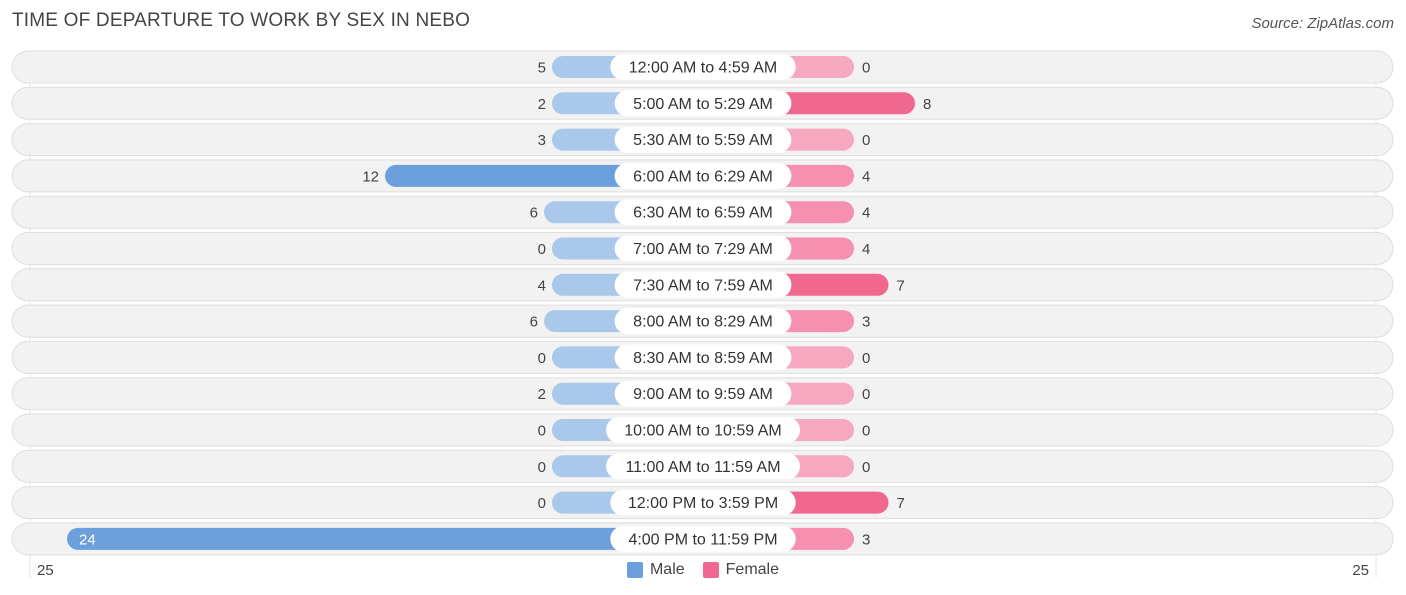 This screenshot has height=595, width=1406. What do you see at coordinates (752, 569) in the screenshot?
I see `legend-label-female: Female` at bounding box center [752, 569].